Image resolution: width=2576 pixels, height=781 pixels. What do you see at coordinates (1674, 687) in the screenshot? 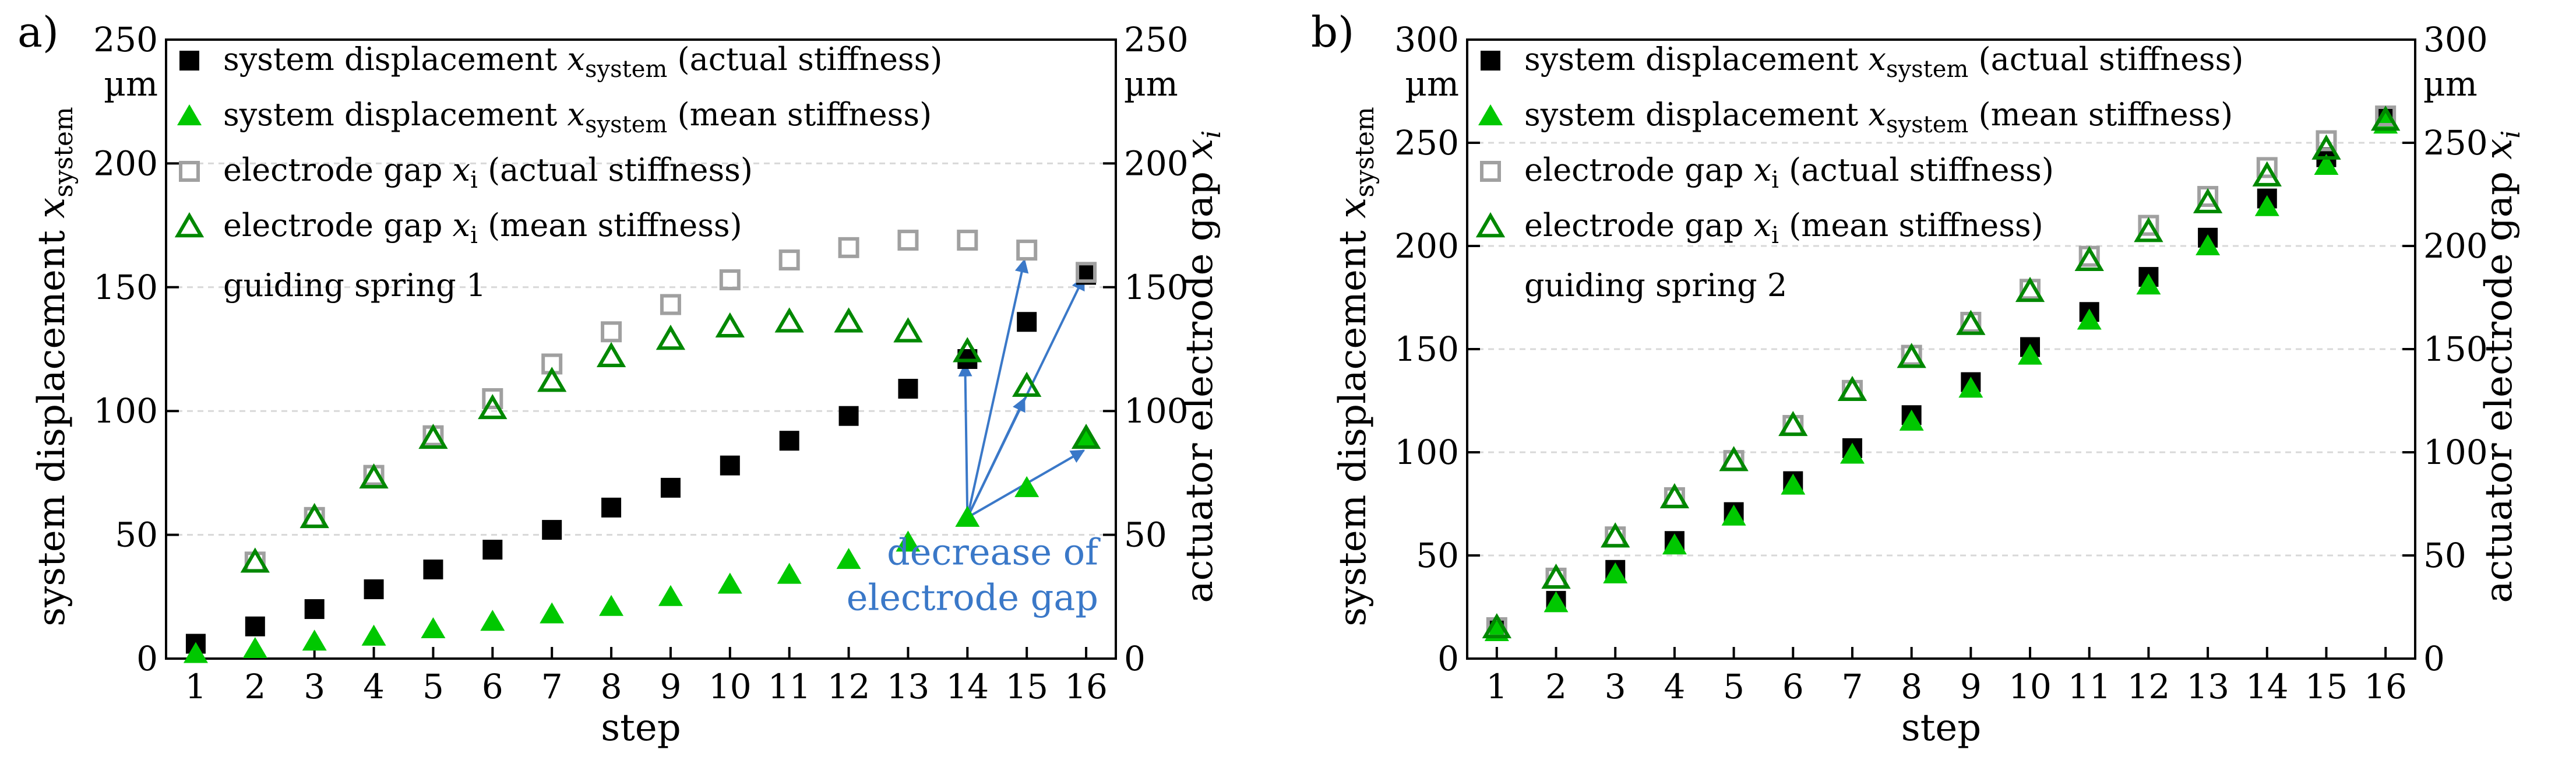
I see `x-tick-label: 4` at bounding box center [1674, 687].